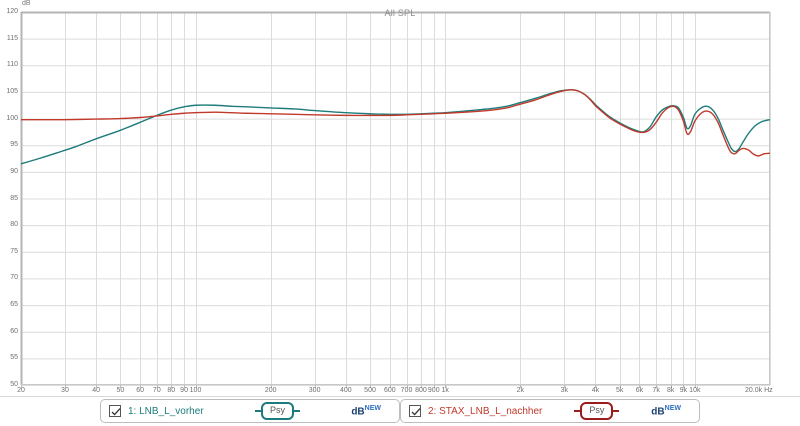  Describe the element at coordinates (156, 390) in the screenshot. I see `x-tick-70: 70` at that location.